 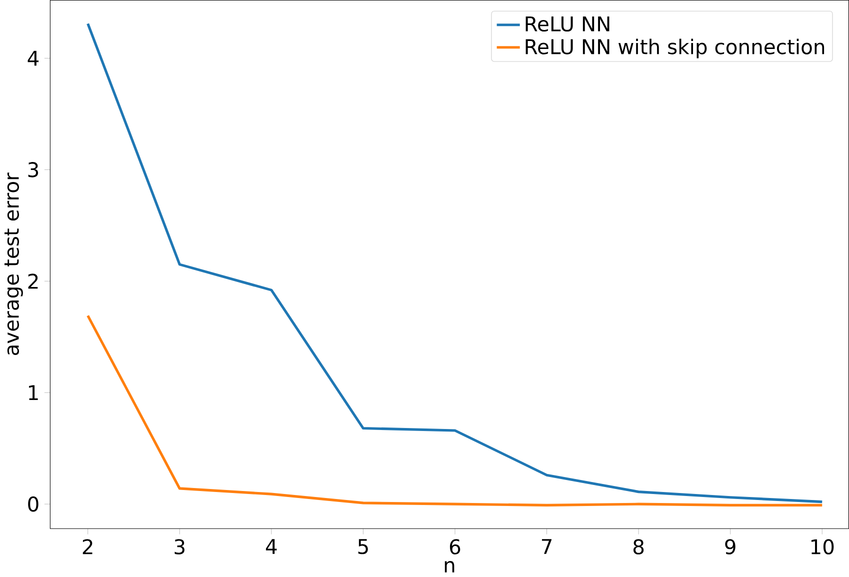 I want to click on x-tick-label: 5, so click(x=363, y=546).